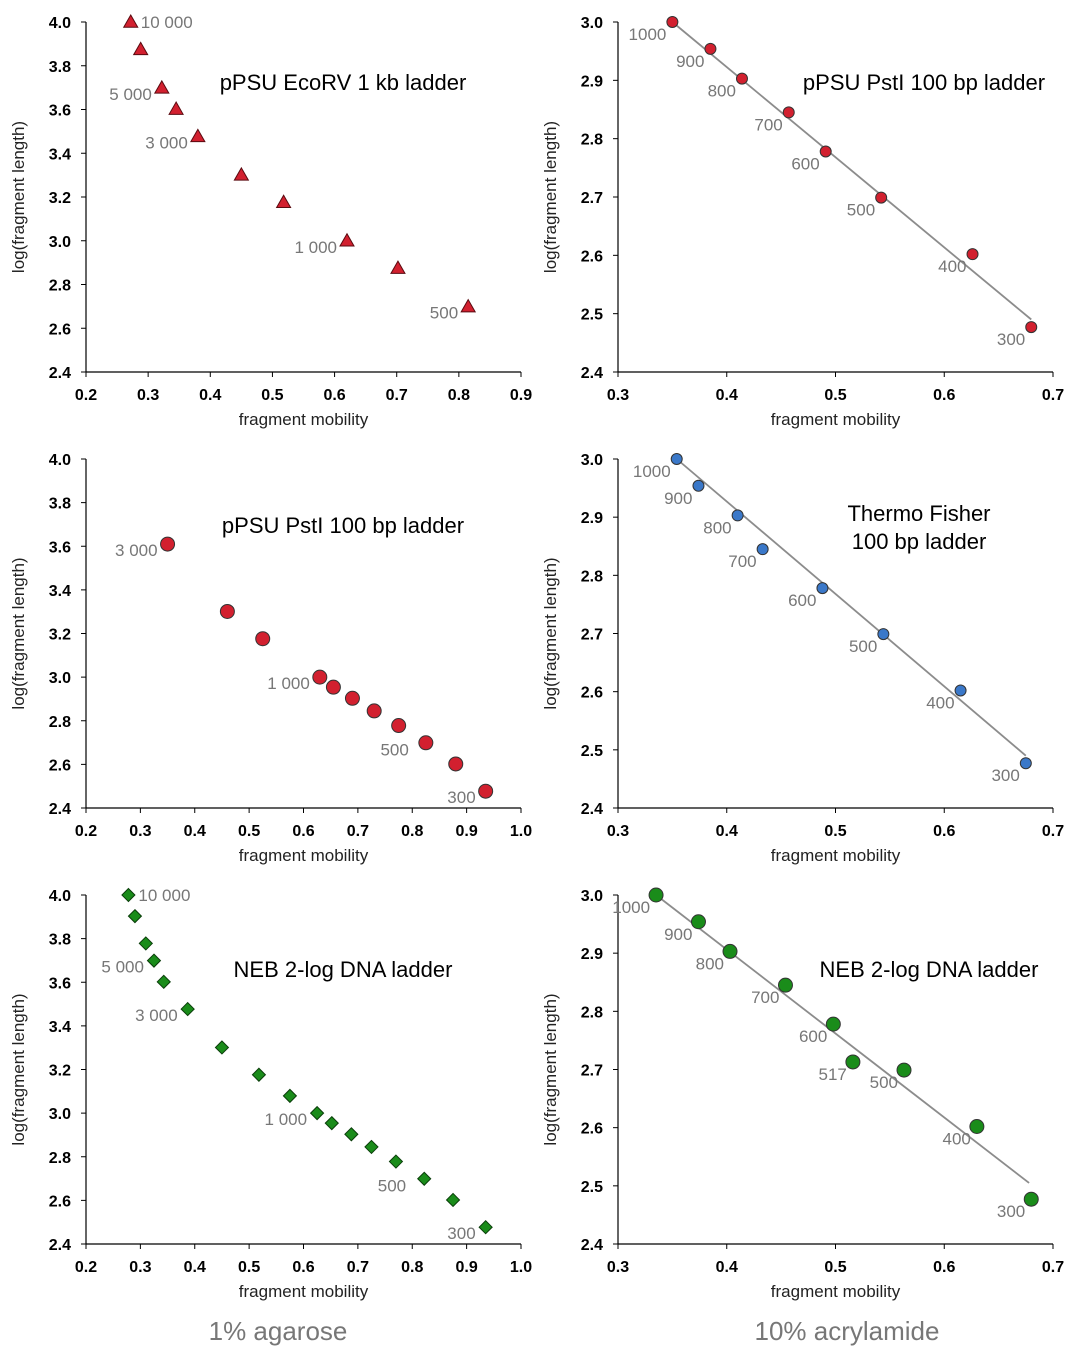  What do you see at coordinates (521, 831) in the screenshot?
I see `x-tick-label: 1.0` at bounding box center [521, 831].